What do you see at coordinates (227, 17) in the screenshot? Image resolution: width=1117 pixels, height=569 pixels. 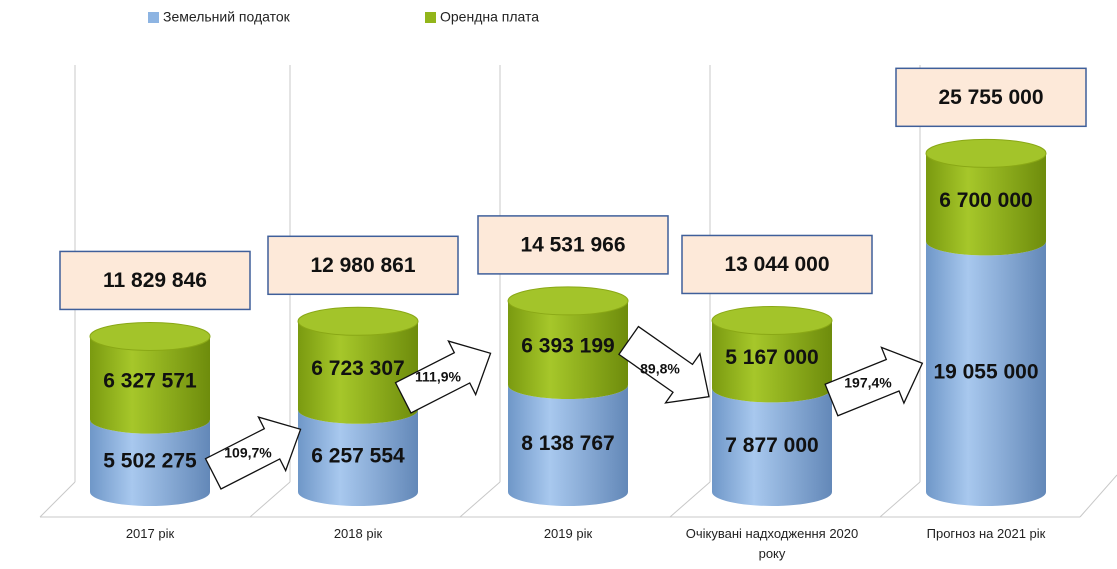 I see `legend-label: Земельний податок` at bounding box center [227, 17].